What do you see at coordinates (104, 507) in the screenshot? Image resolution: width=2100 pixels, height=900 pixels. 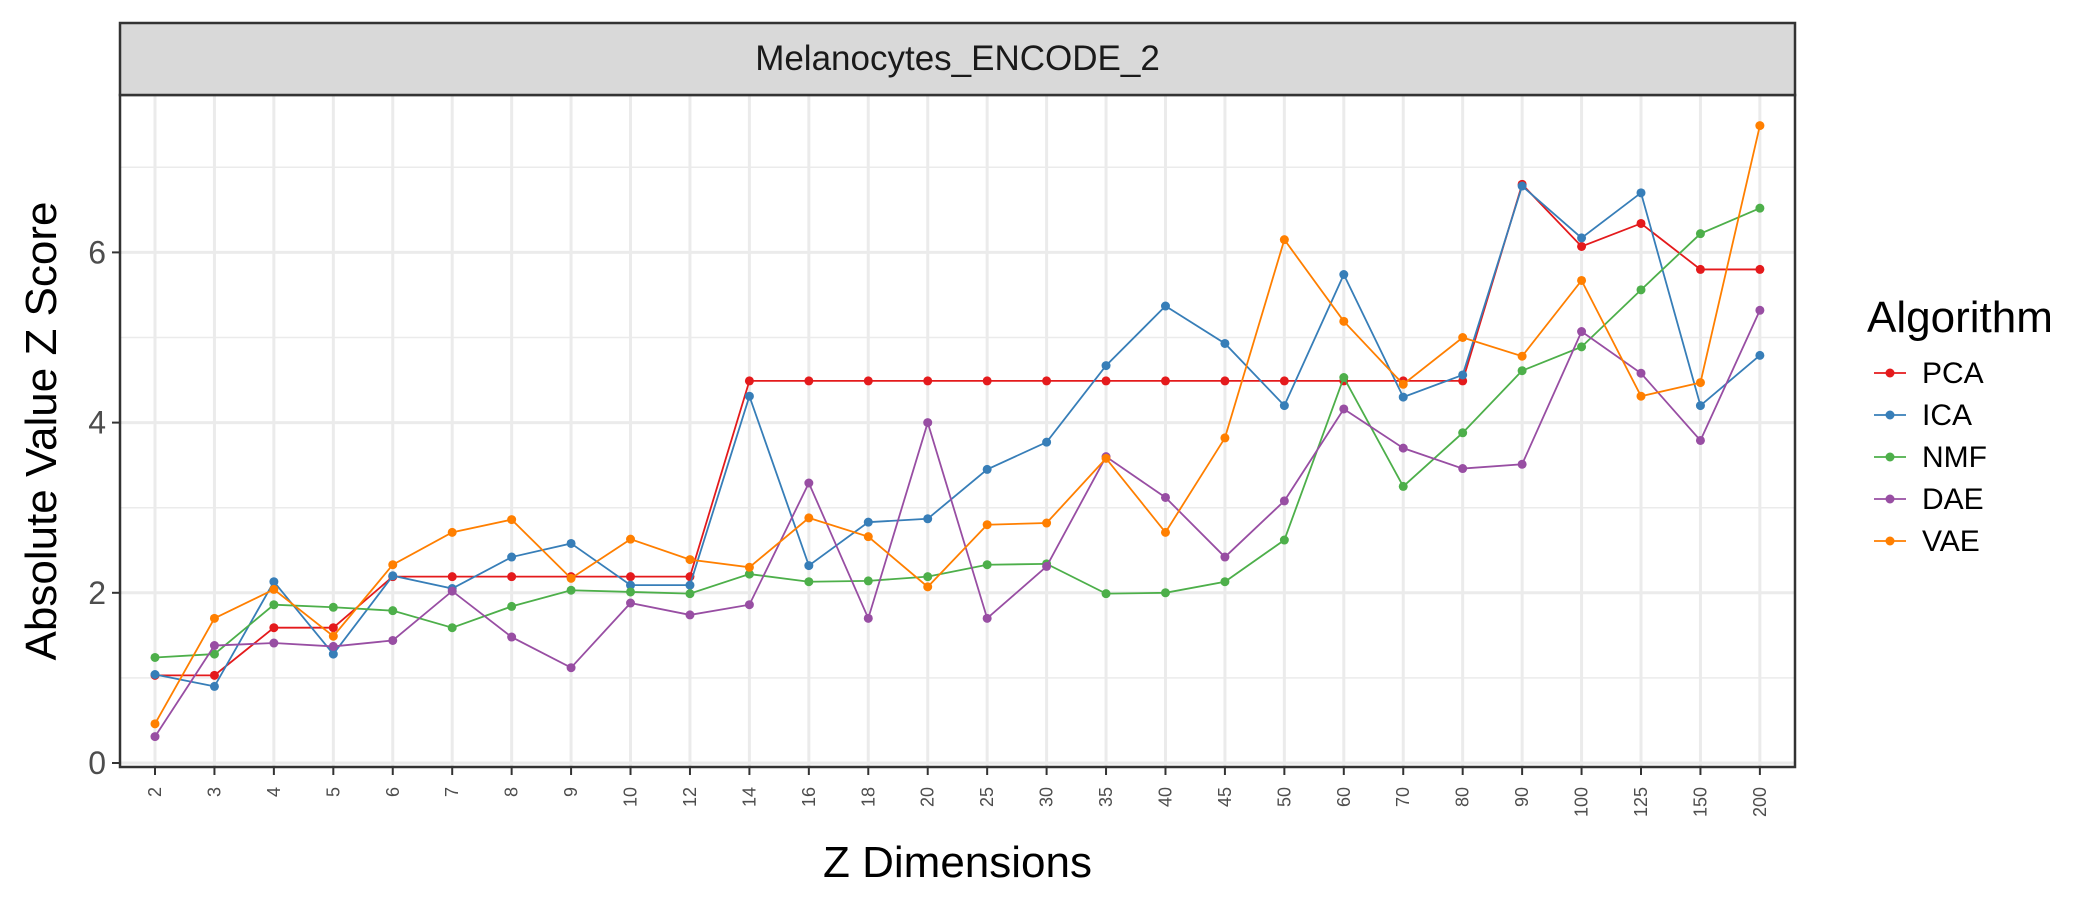 I see `y-axis: 0 2 4 6` at bounding box center [104, 507].